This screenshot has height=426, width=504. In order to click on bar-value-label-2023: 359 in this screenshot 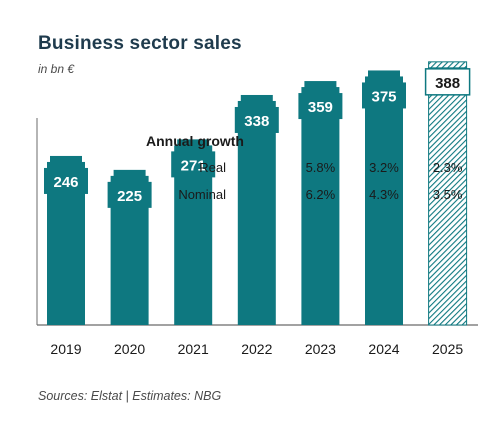, I will do `click(320, 107)`.